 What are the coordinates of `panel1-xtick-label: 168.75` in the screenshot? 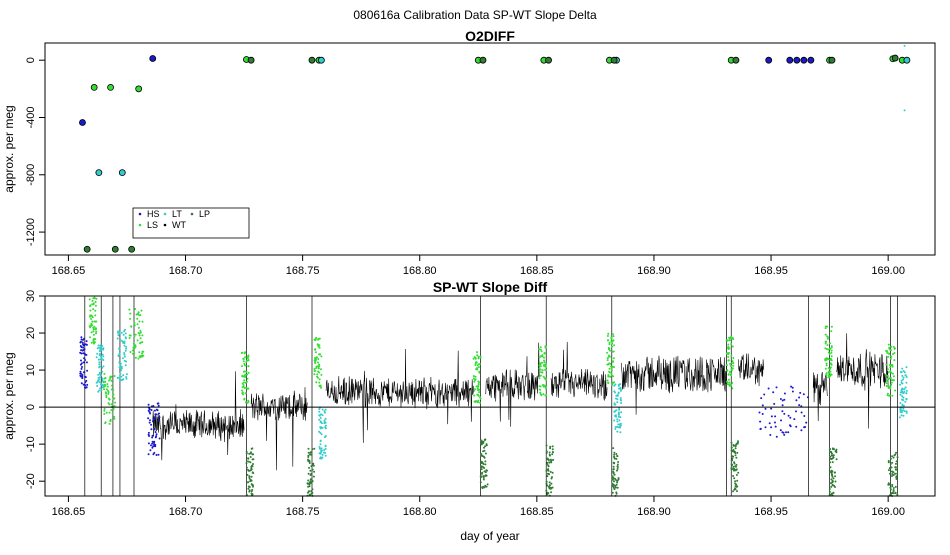 It's located at (303, 271).